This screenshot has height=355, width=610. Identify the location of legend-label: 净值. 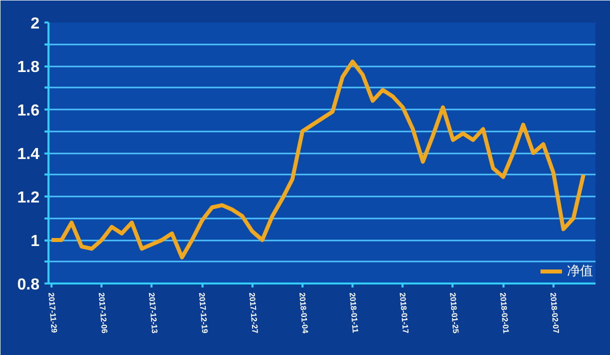
(580, 271).